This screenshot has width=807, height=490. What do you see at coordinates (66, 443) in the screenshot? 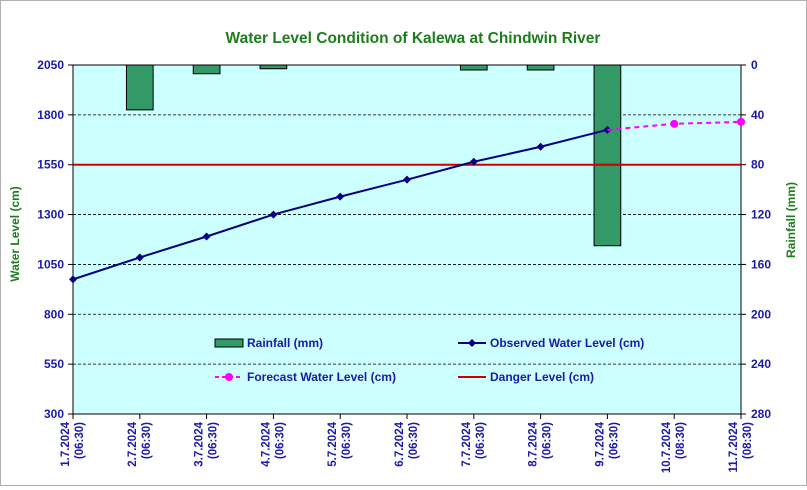
I see `x-tick-date: 1.7.2024` at bounding box center [66, 443].